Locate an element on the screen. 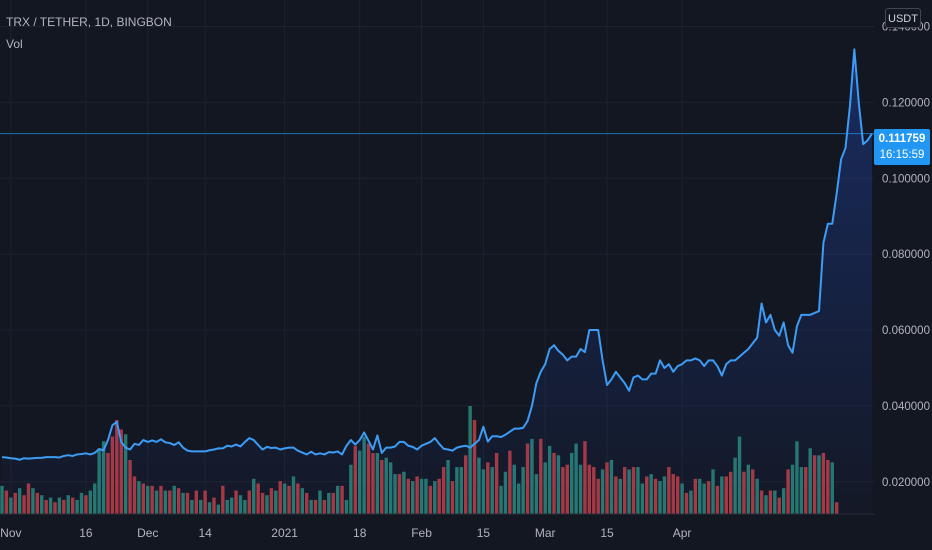  bar-countdown: 16:15:59 is located at coordinates (902, 155).